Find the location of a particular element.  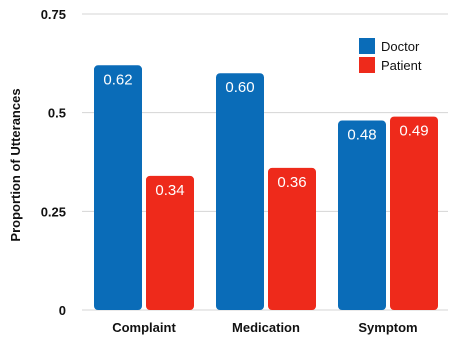

category-labels: Complaint Medication Symptom is located at coordinates (264, 327).